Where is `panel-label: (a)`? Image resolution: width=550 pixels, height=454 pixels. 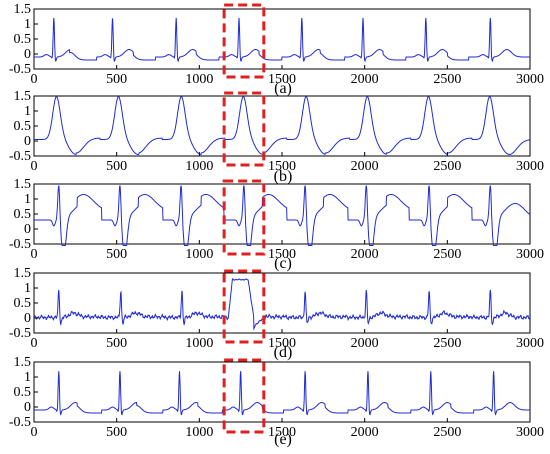
panel-label: (a) is located at coordinates (283, 88).